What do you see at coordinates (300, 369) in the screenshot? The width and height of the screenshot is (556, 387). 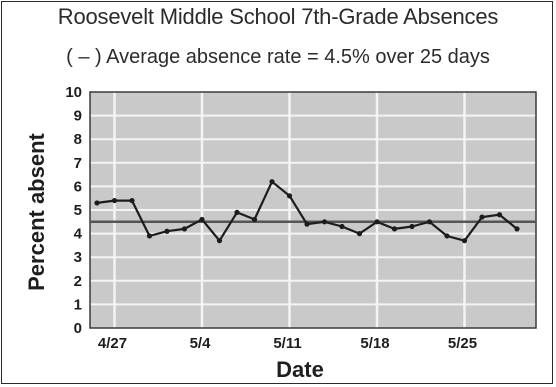 I see `x-axis-label: Date` at bounding box center [300, 369].